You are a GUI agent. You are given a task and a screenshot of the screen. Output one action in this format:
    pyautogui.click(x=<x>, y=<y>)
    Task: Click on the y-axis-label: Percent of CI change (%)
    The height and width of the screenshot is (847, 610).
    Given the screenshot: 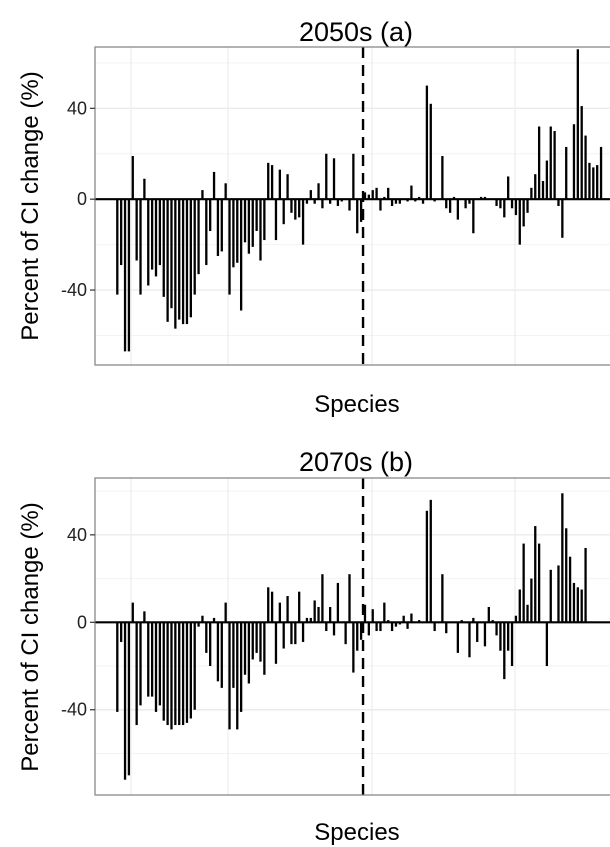 What is the action you would take?
    pyautogui.click(x=30, y=205)
    